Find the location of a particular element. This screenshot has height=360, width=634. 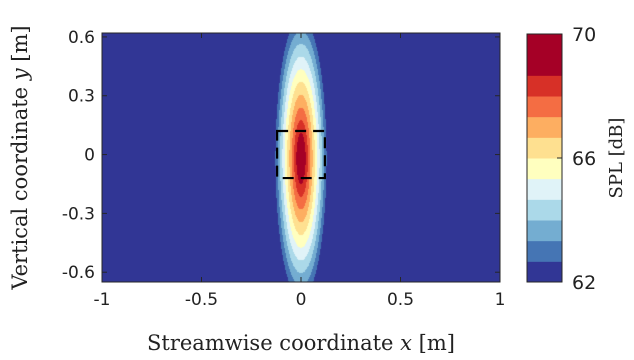

colorbar-tick-label: 70 is located at coordinates (584, 35).